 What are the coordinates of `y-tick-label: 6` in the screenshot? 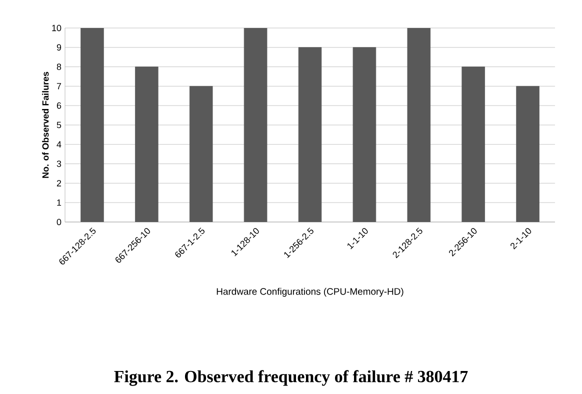 It's located at (59, 105).